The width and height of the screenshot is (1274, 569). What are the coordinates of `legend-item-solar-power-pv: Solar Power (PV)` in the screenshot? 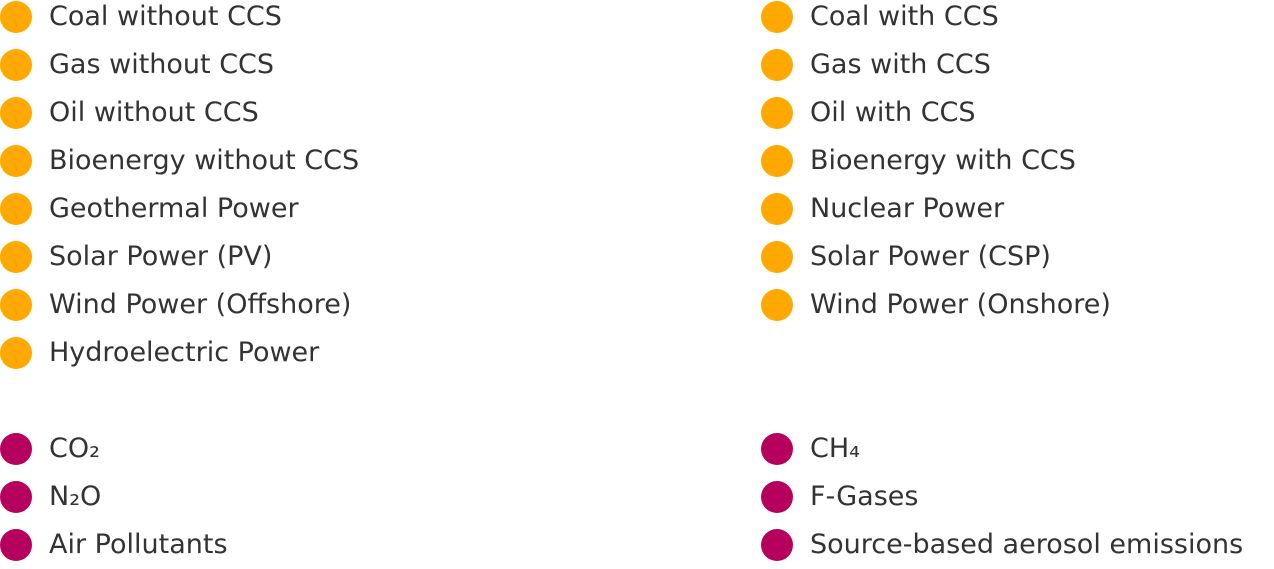 It's located at (136, 257).